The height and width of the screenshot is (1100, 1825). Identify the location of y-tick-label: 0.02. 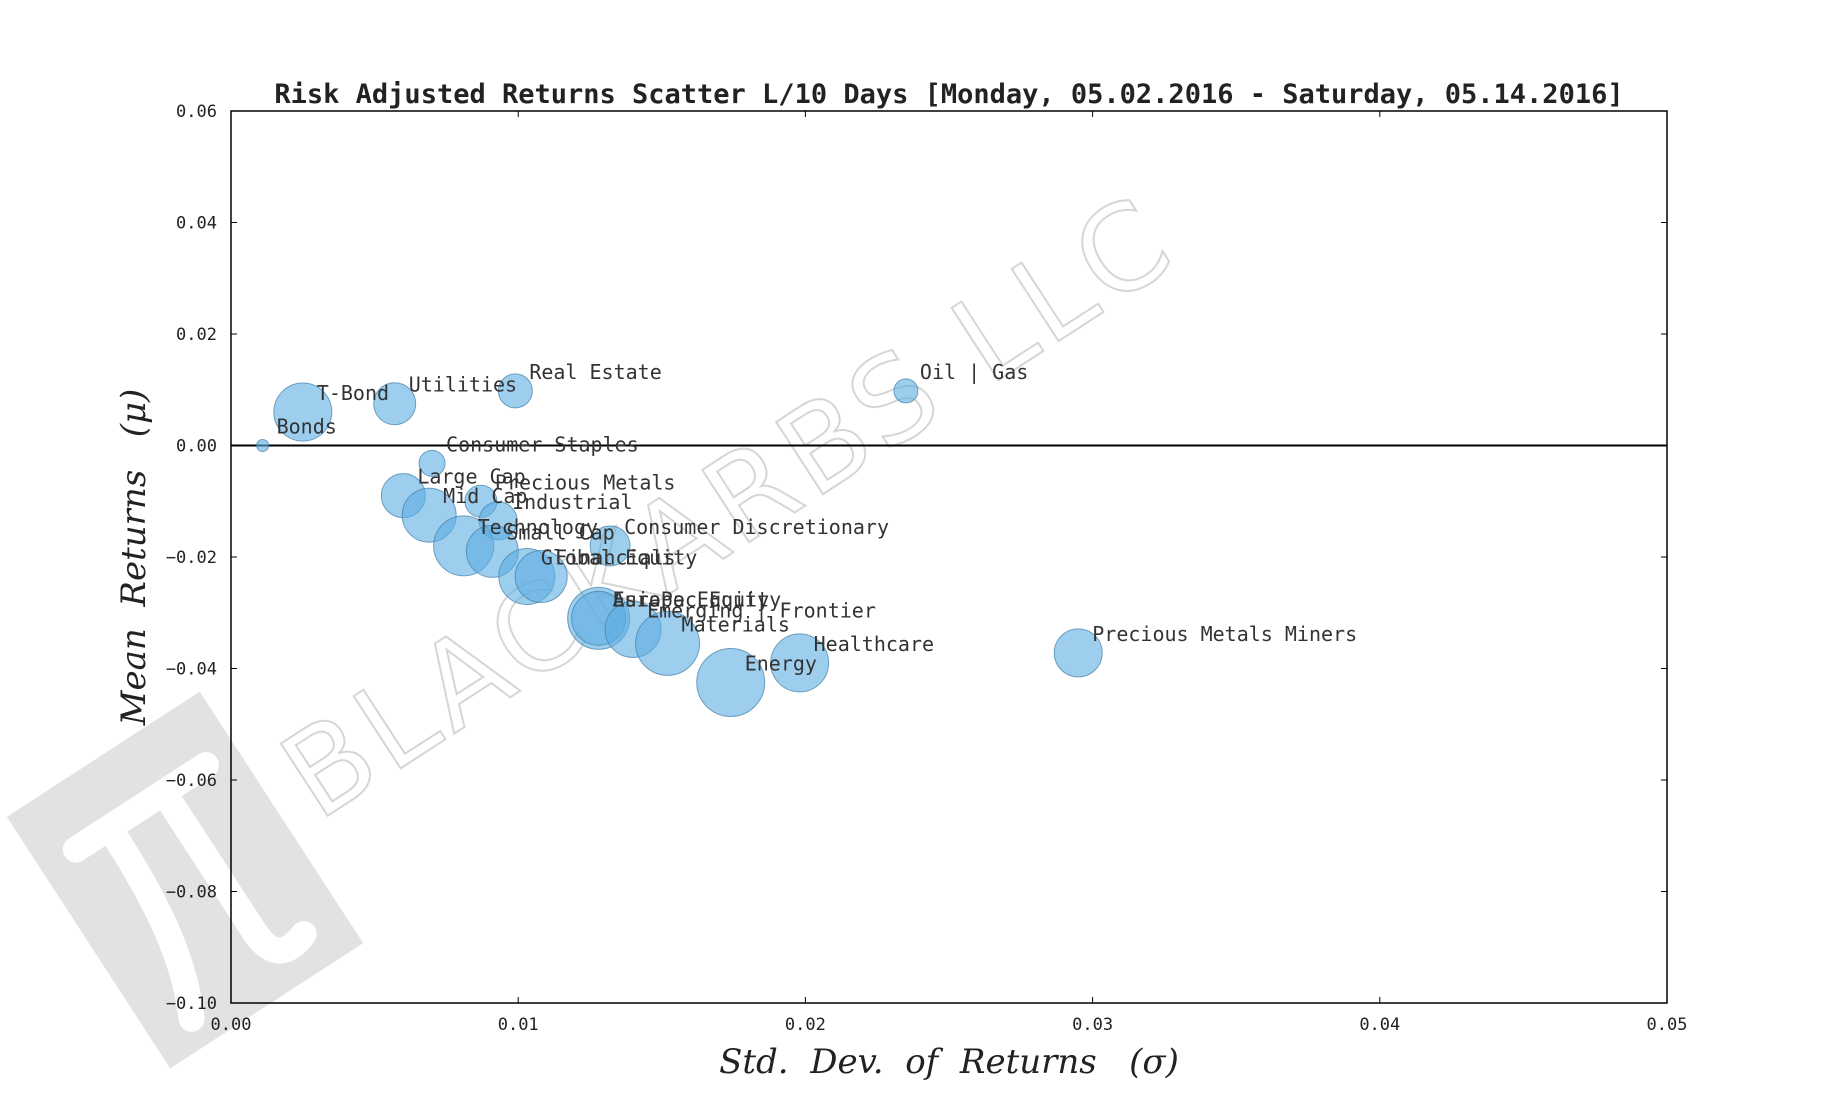
(196, 335).